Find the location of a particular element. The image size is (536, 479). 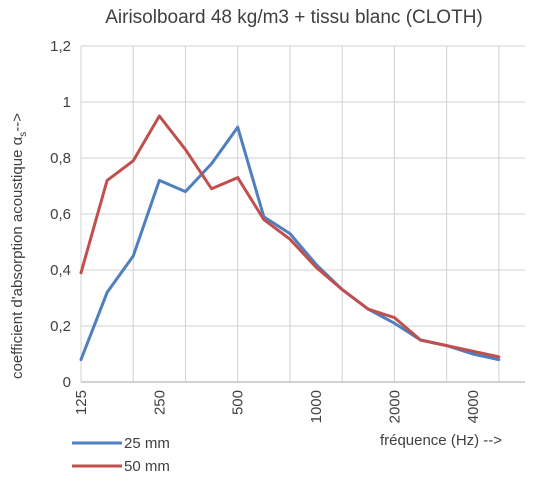

x-tick-label: 250 is located at coordinates (159, 402).